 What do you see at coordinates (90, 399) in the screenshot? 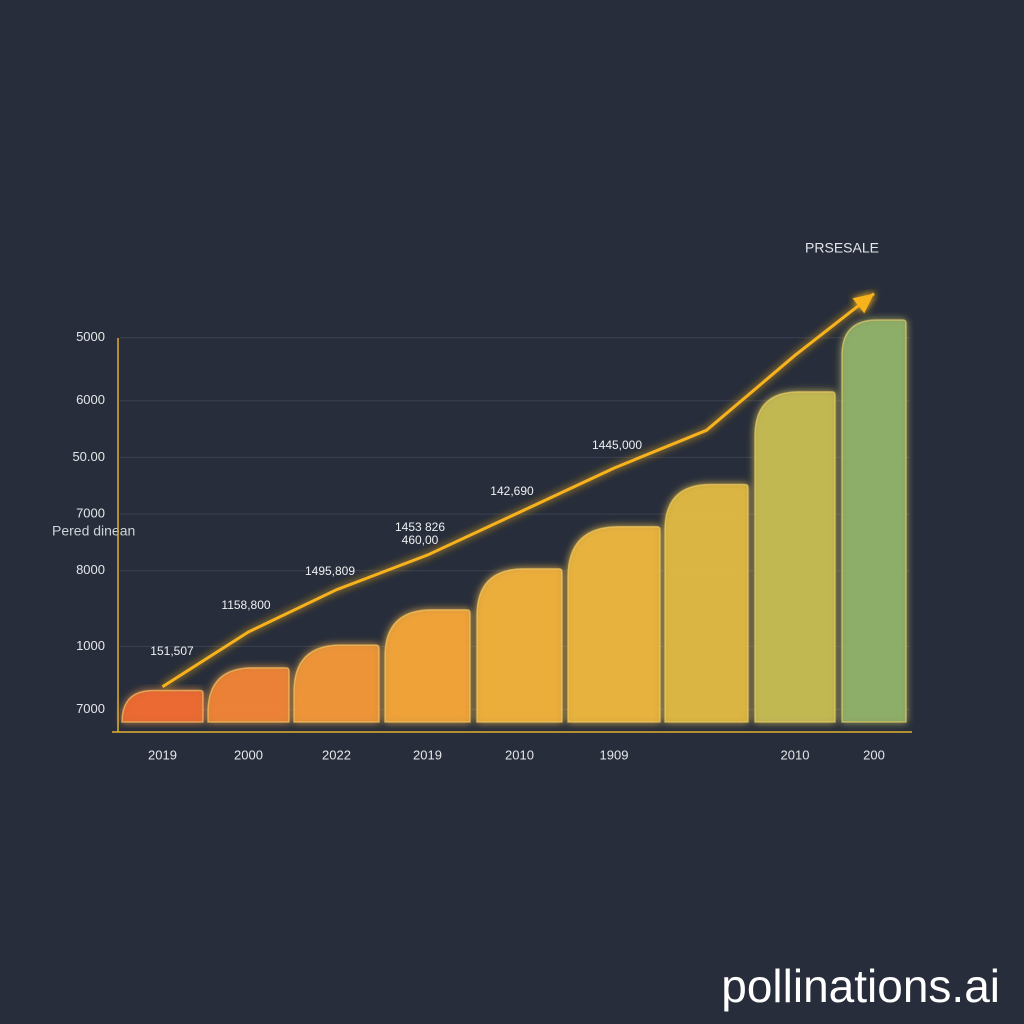
I see `y-tick-label: 6000` at bounding box center [90, 399].